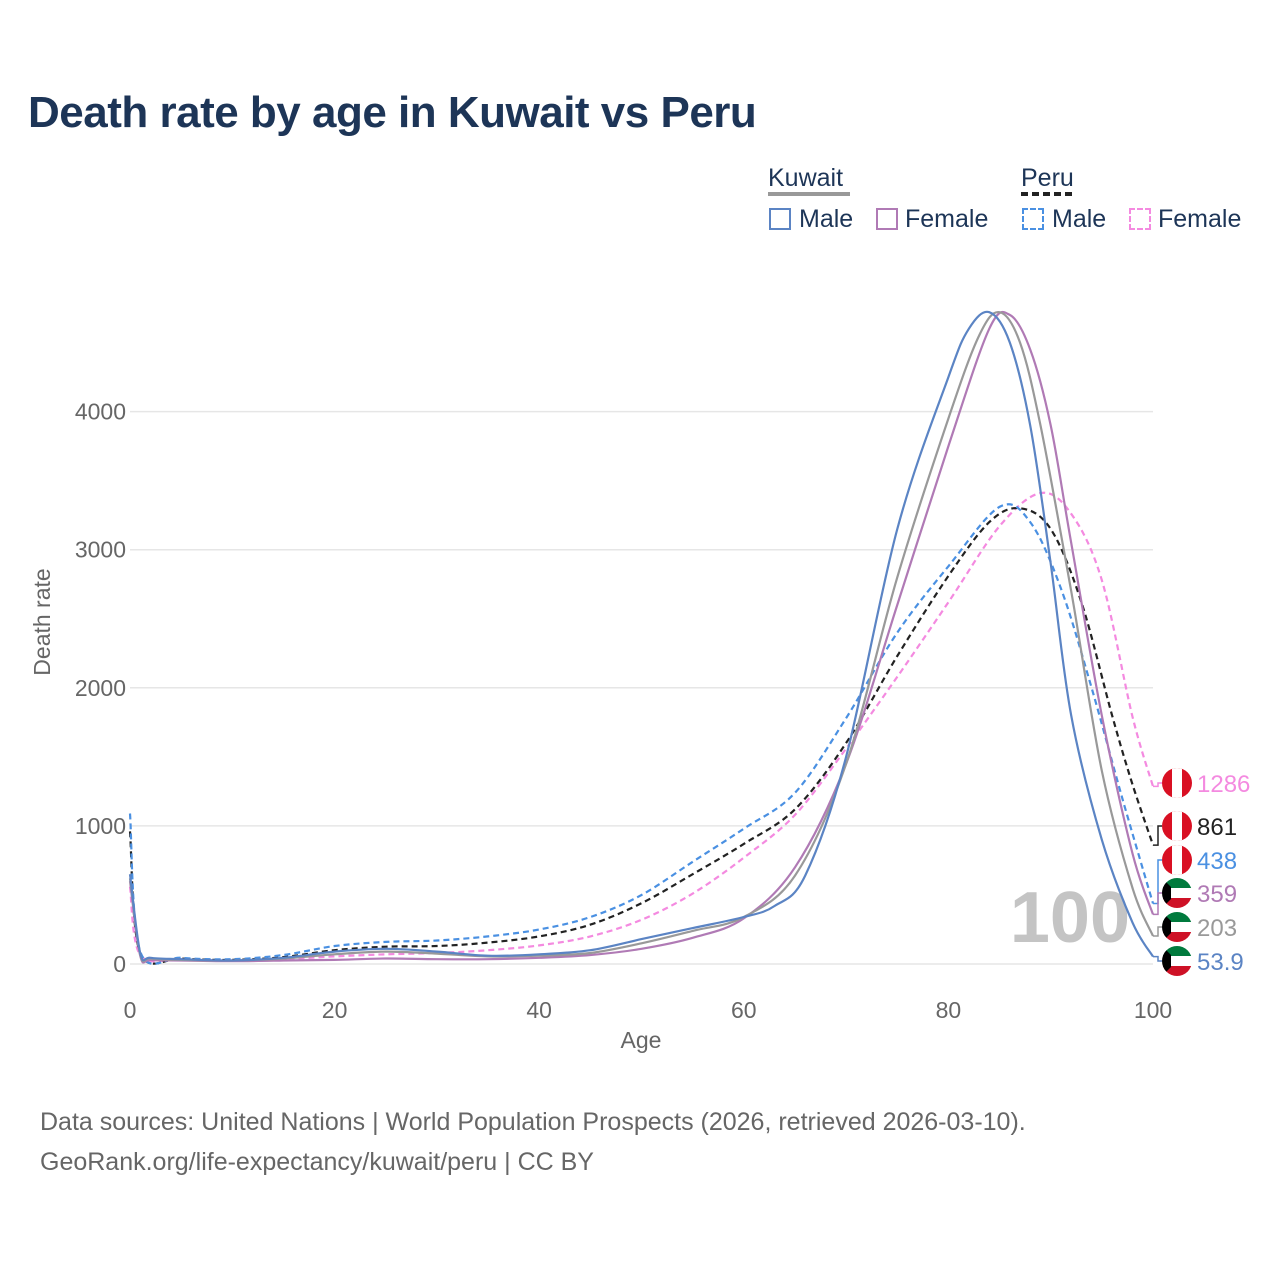 The image size is (1280, 1280). I want to click on y-tick-label: 2000, so click(100, 688).